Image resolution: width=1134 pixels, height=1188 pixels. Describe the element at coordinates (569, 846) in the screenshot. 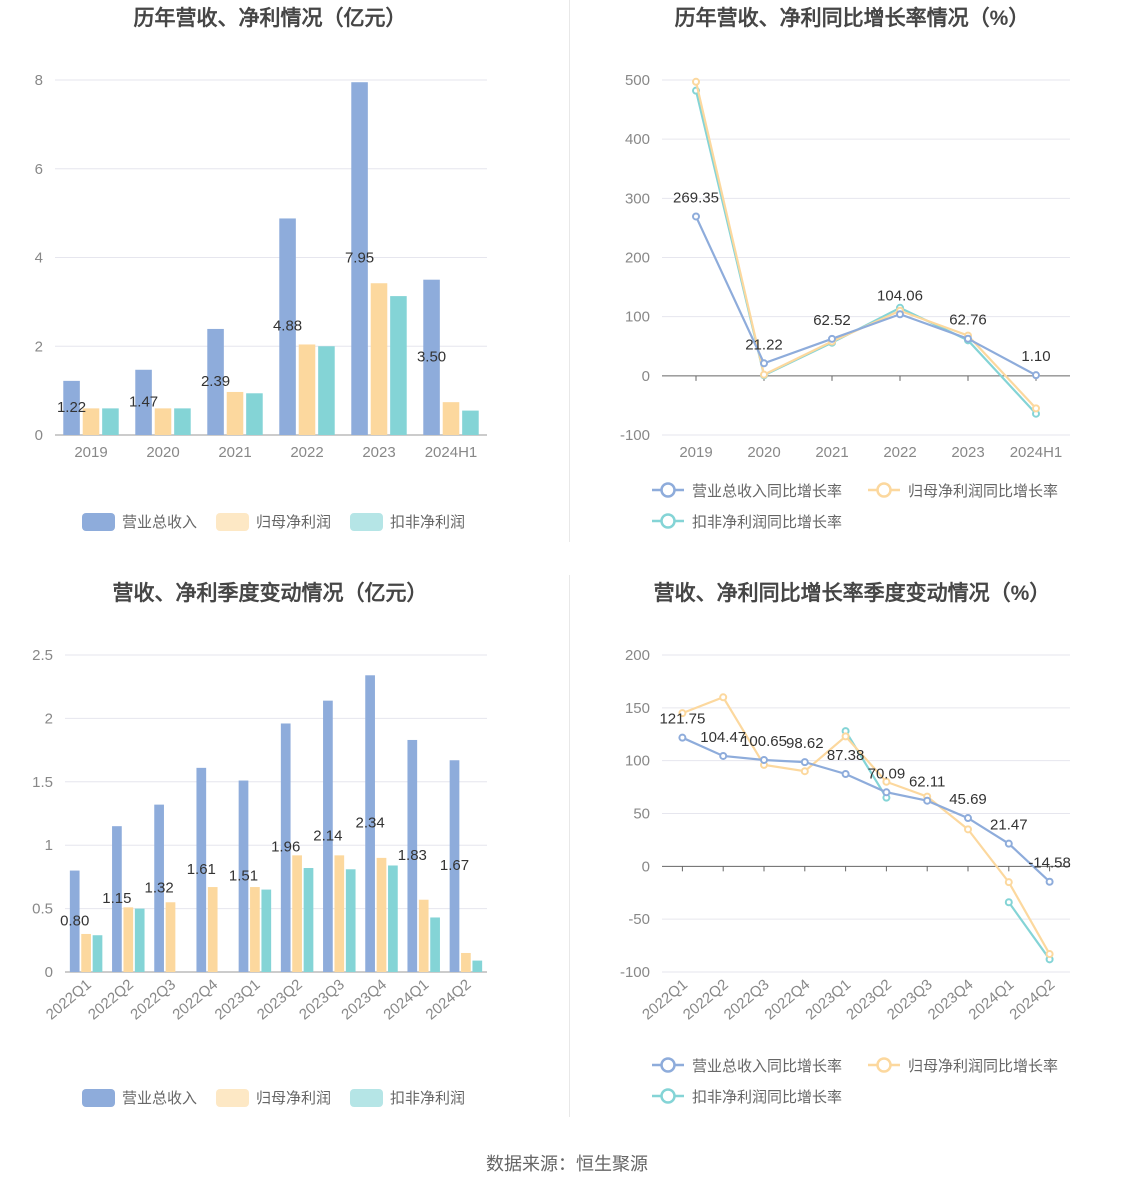

I see `panel-divider-bottom` at that location.